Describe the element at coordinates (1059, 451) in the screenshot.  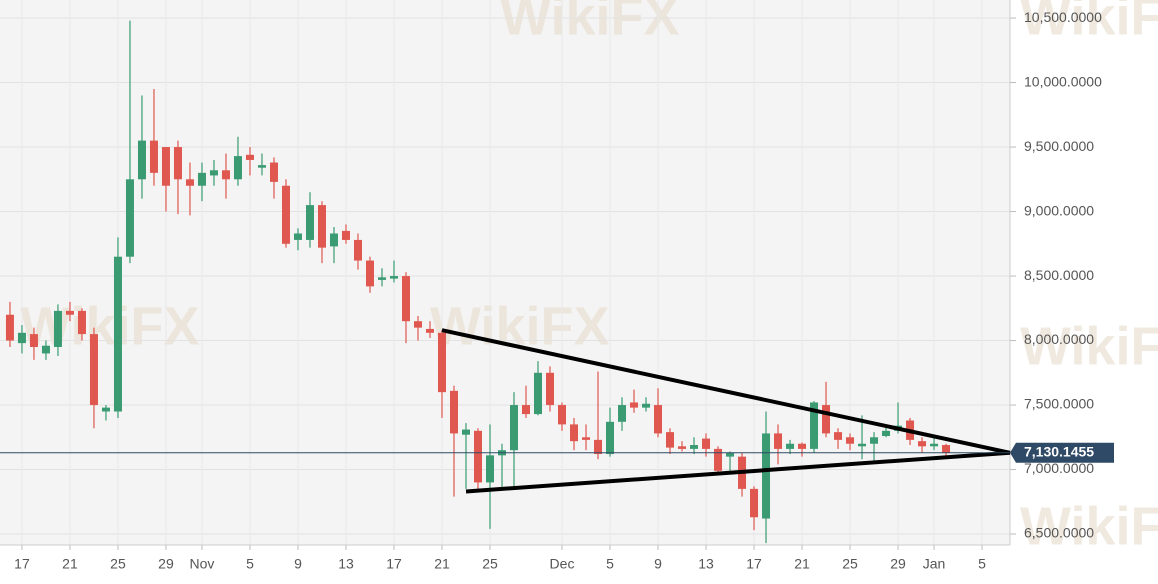
I see `price-label: 7,130.1455` at that location.